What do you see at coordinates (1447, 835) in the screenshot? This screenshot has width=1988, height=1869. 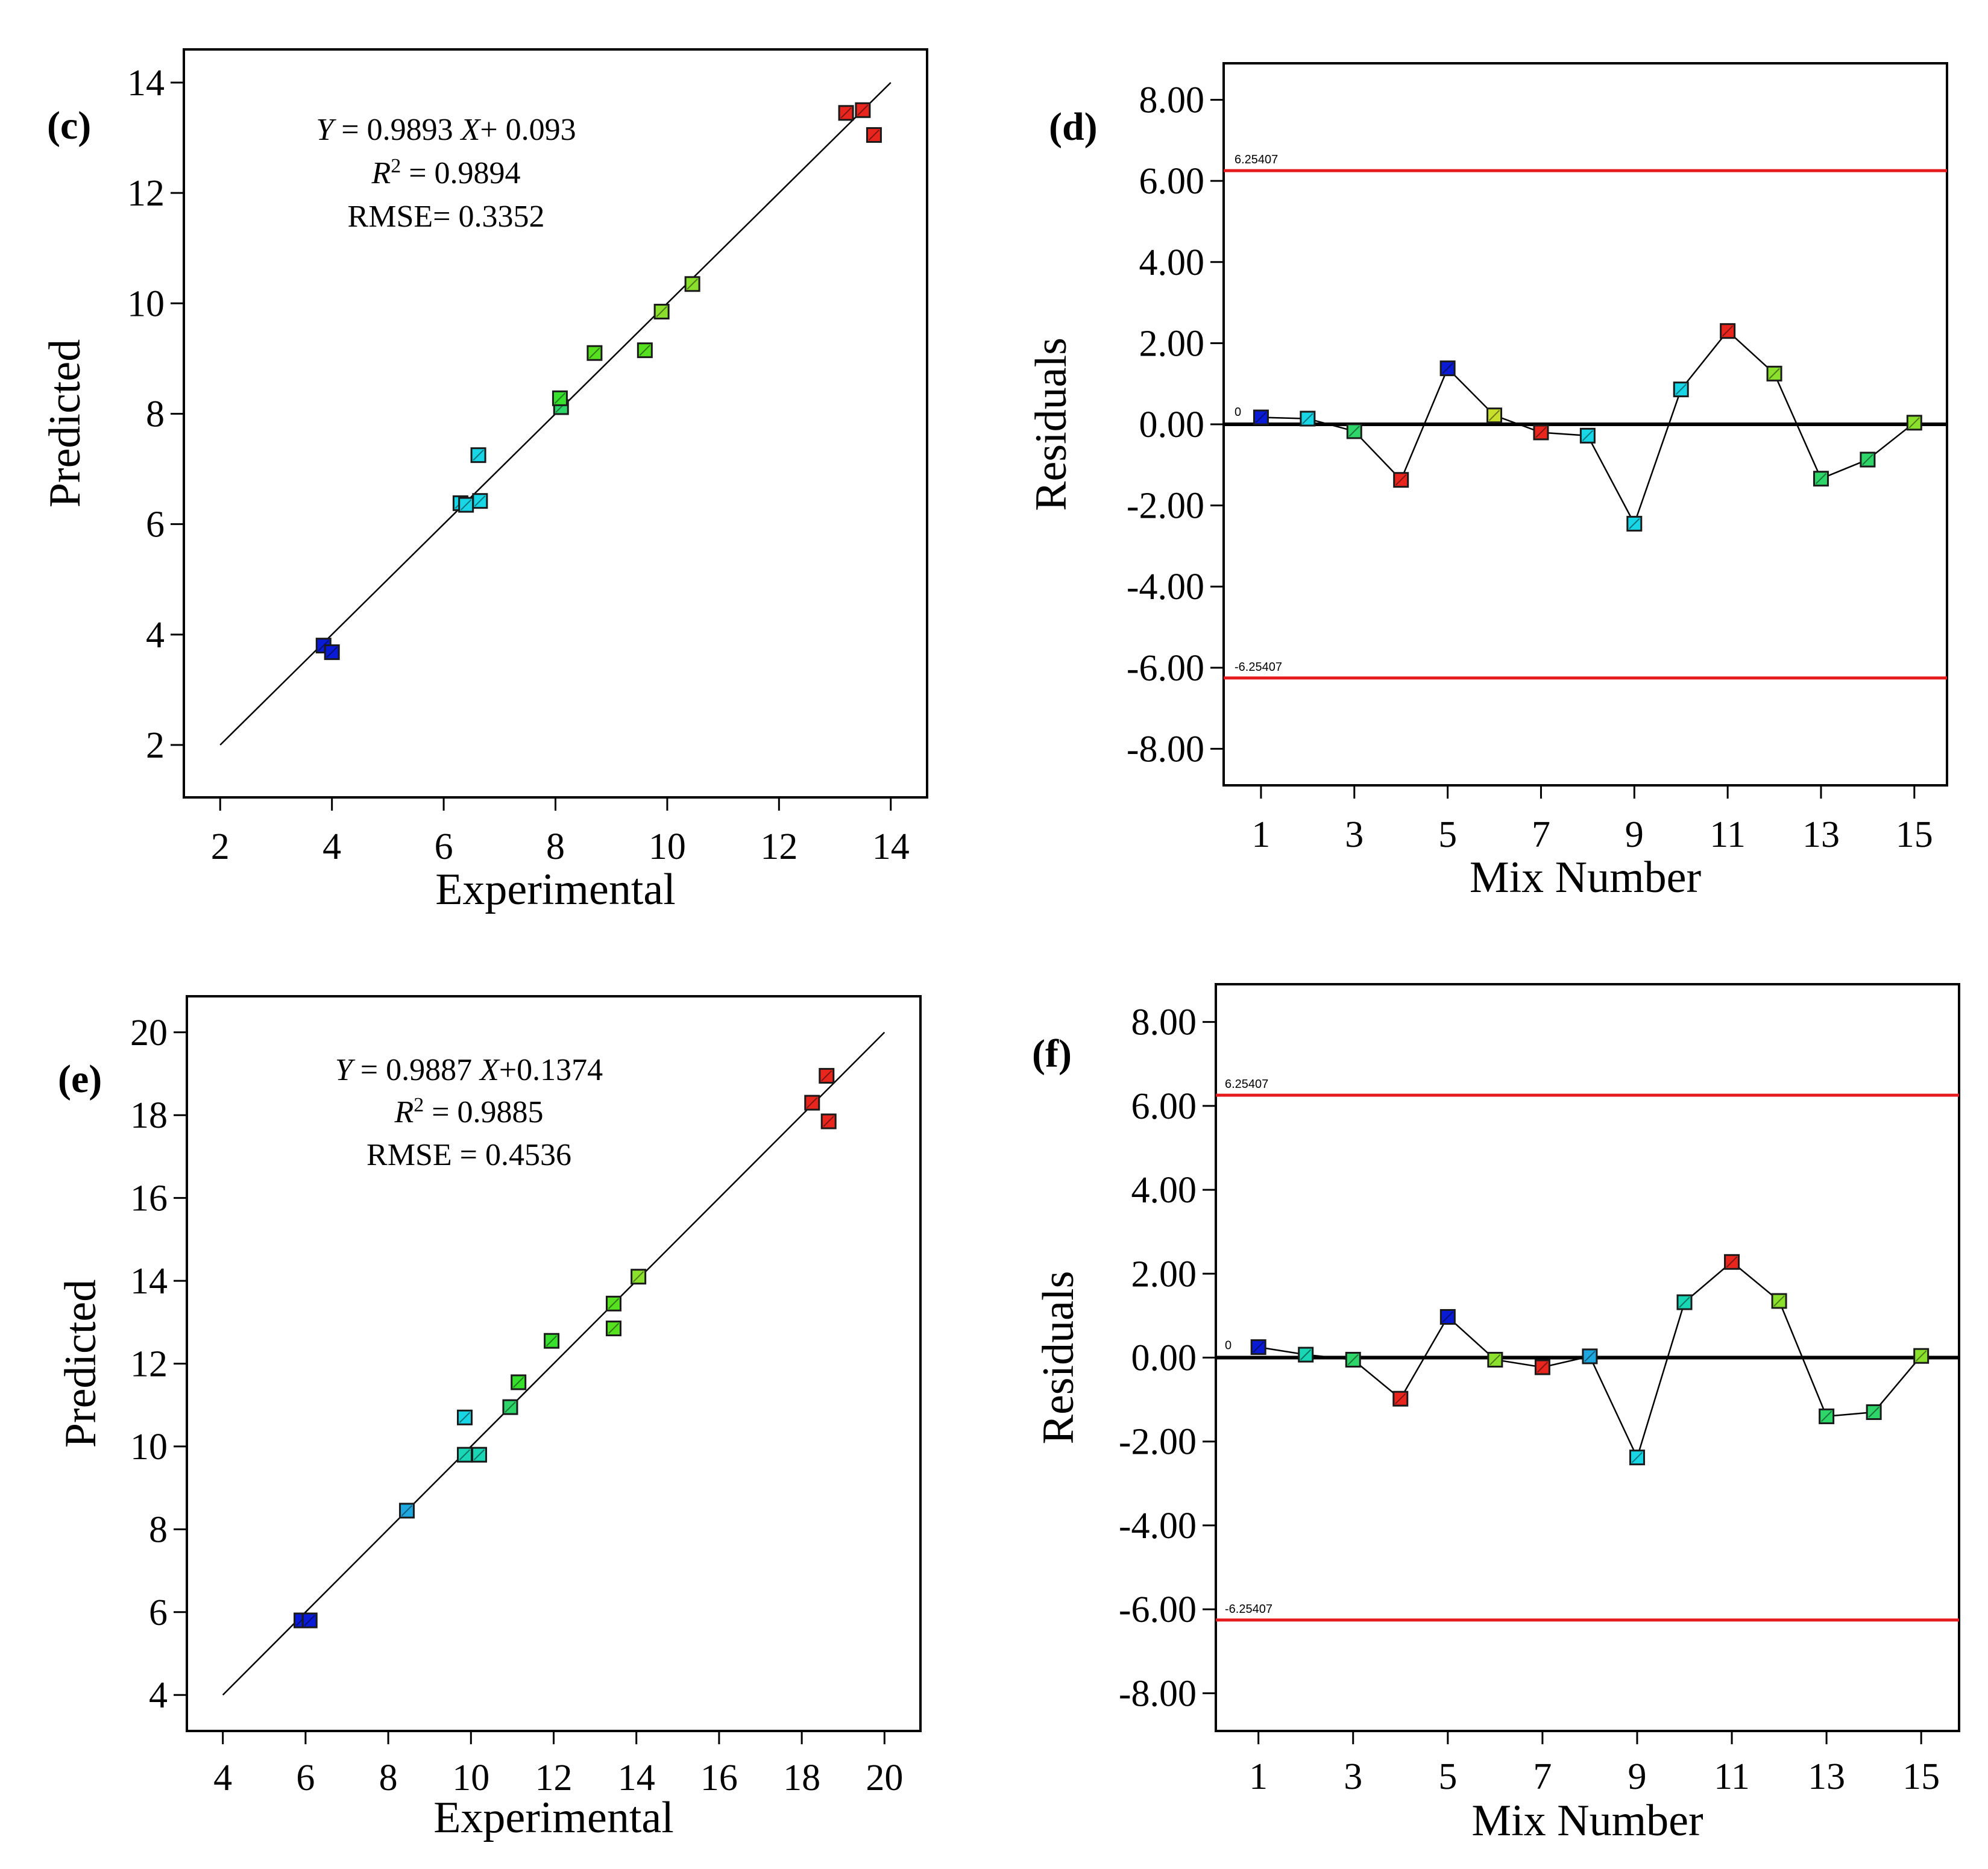 I see `x-tick-label: 5` at bounding box center [1447, 835].